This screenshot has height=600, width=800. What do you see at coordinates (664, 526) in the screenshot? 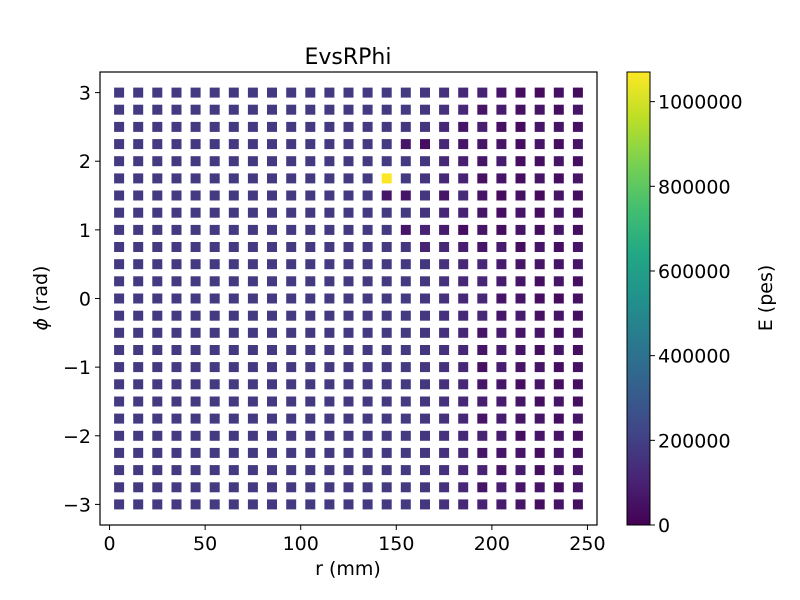
I see `colorbar-tick-label: 0` at bounding box center [664, 526].